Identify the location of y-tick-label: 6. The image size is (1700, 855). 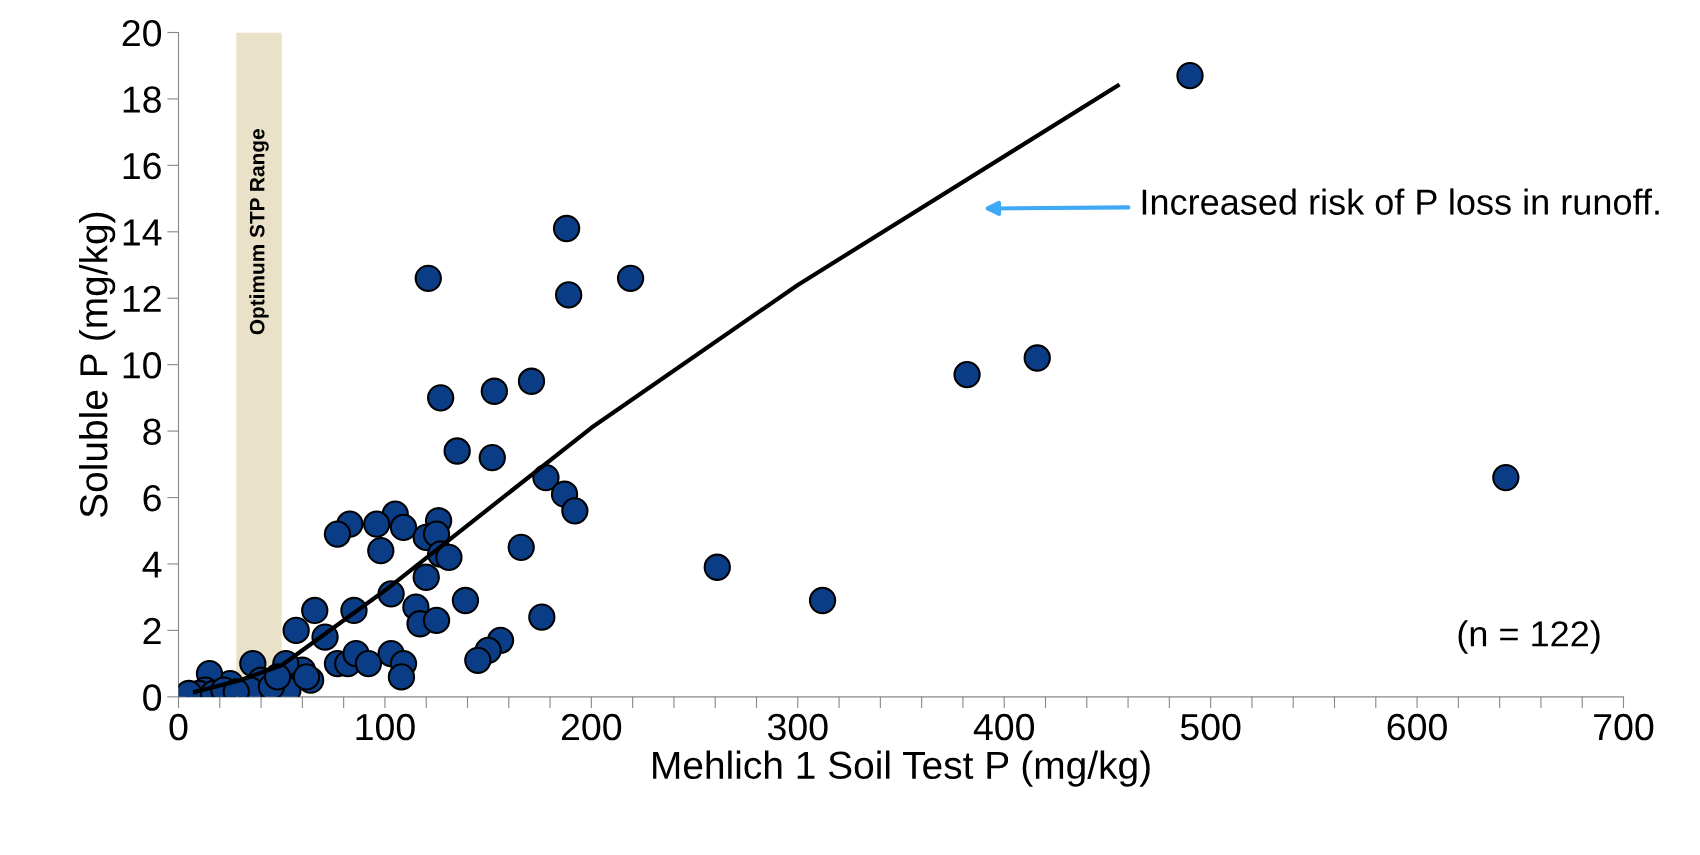
(152, 498).